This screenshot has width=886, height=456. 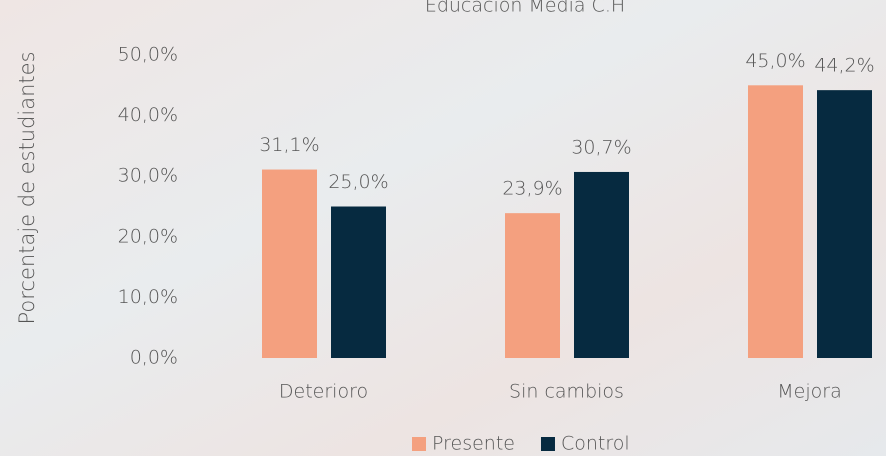 I want to click on data-label: 30,7%, so click(x=601, y=147).